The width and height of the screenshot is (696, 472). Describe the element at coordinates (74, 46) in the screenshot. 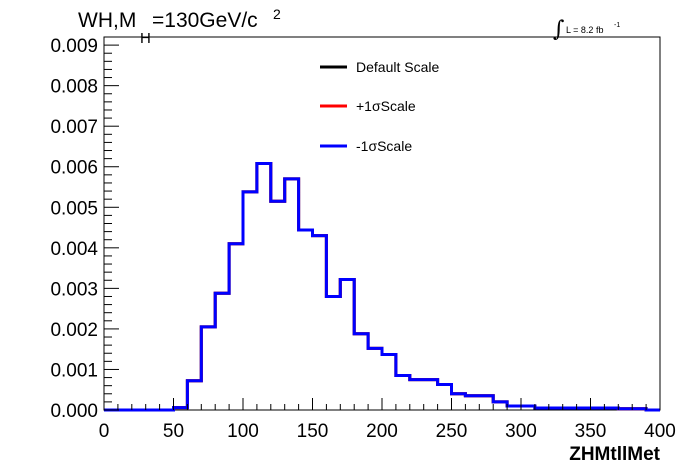

I see `y-tick-label: 0.009` at that location.